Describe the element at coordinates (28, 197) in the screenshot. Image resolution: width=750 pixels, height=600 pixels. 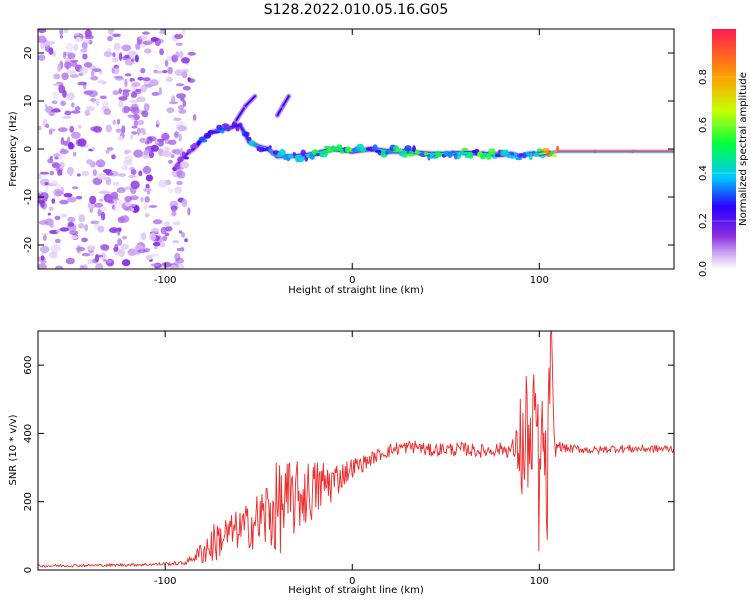
I see `y-tick-label: -10` at that location.